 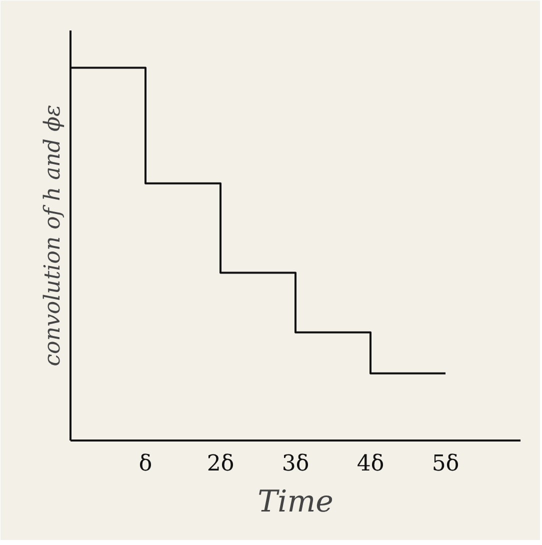 I want to click on x-tick-label: 2δ, so click(x=220, y=464).